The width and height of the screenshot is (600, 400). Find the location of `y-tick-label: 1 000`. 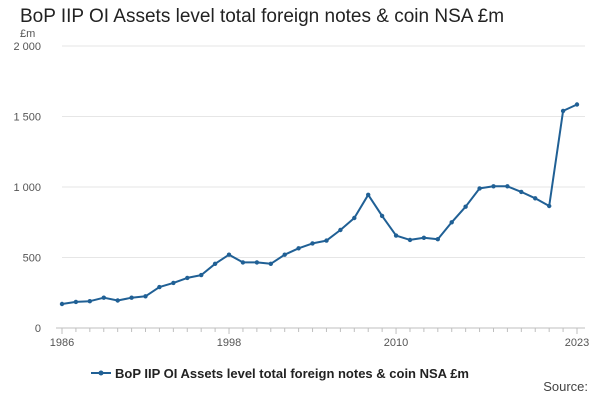

y-tick-label: 1 000 is located at coordinates (27, 188).